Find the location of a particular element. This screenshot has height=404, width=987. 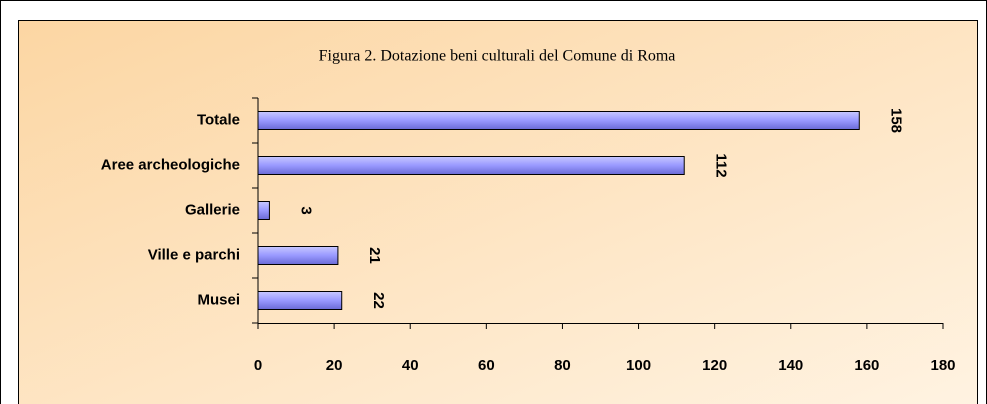

x-tick-label: 160 is located at coordinates (866, 365).